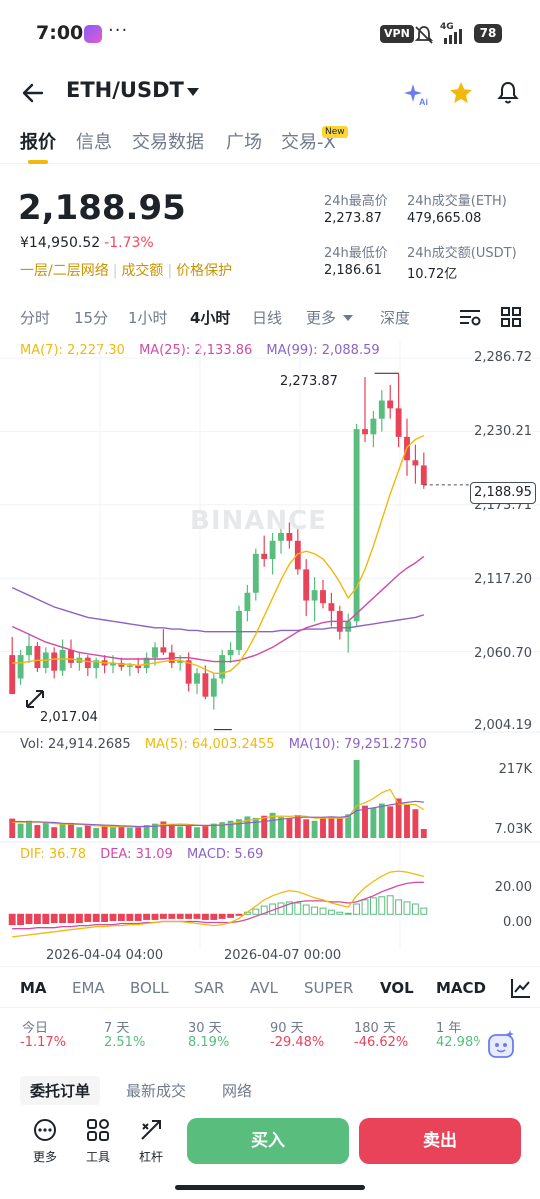  I want to click on buy-button: 买入, so click(268, 1141).